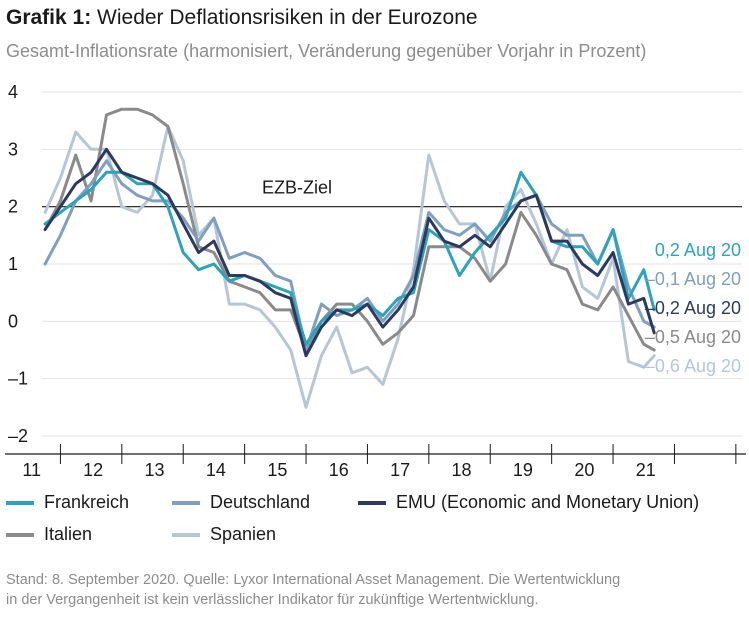 The height and width of the screenshot is (624, 749). Describe the element at coordinates (13, 92) in the screenshot. I see `y-tick-label: 4` at that location.